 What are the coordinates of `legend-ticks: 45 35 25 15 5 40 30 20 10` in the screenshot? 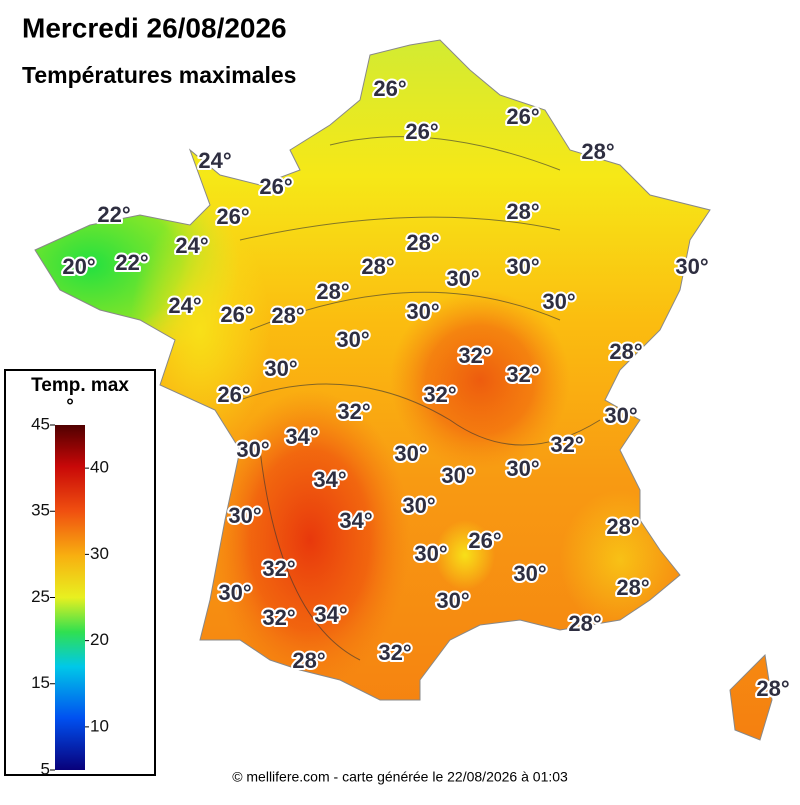 It's located at (70, 596).